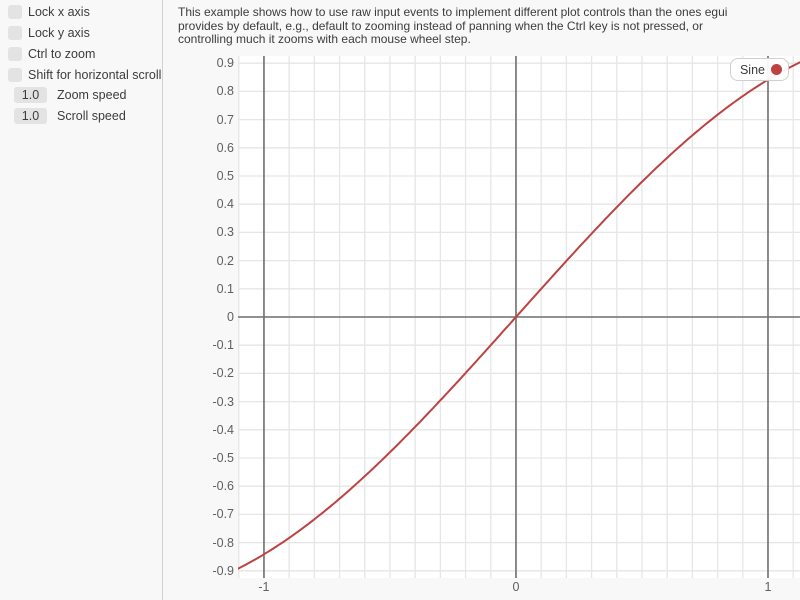 The image size is (800, 600). I want to click on y-tick-label: 0.4, so click(225, 204).